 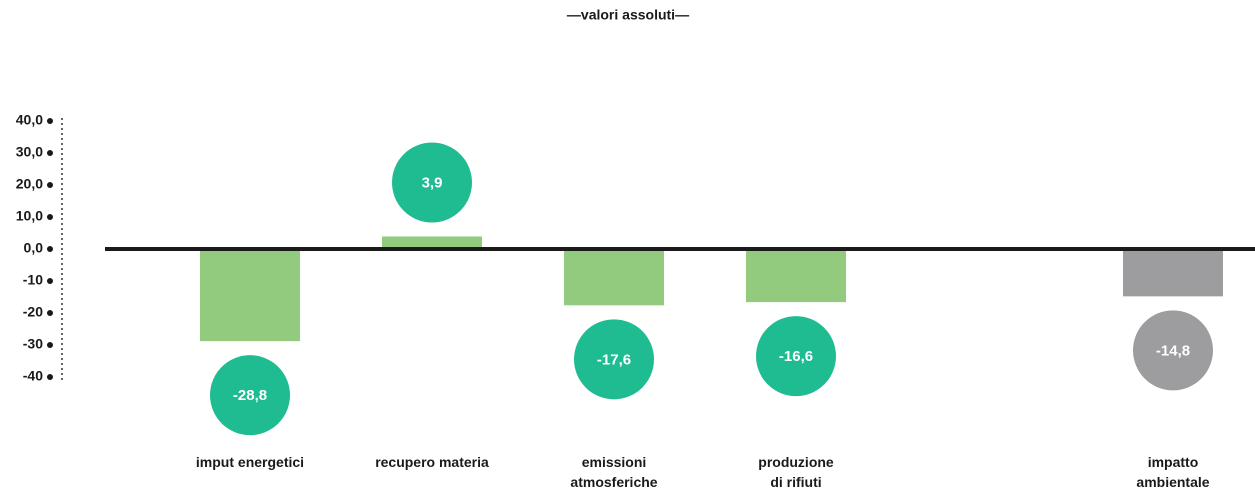 What do you see at coordinates (796, 472) in the screenshot?
I see `x-tick-label: produzione di rifiuti` at bounding box center [796, 472].